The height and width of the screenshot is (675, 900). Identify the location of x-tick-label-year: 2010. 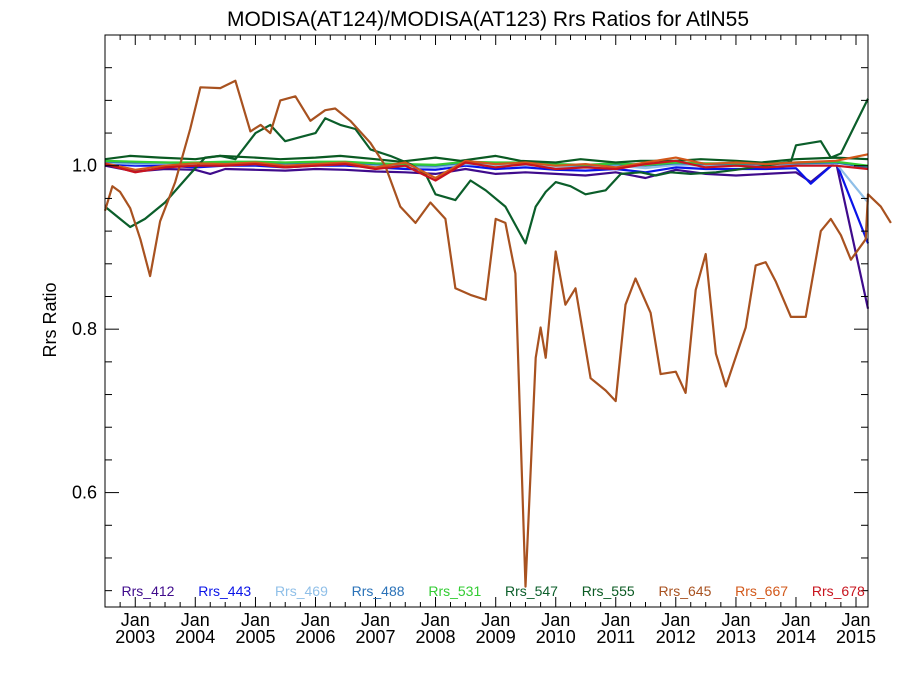
(556, 637).